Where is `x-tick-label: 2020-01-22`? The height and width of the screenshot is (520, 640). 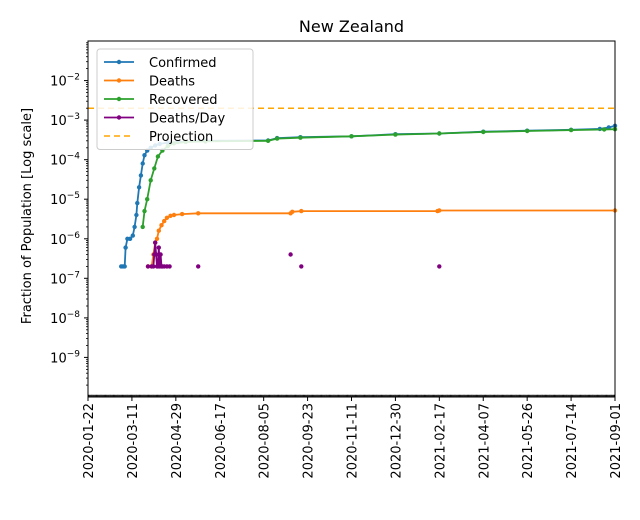 x-tick-label: 2020-01-22 is located at coordinates (89, 441).